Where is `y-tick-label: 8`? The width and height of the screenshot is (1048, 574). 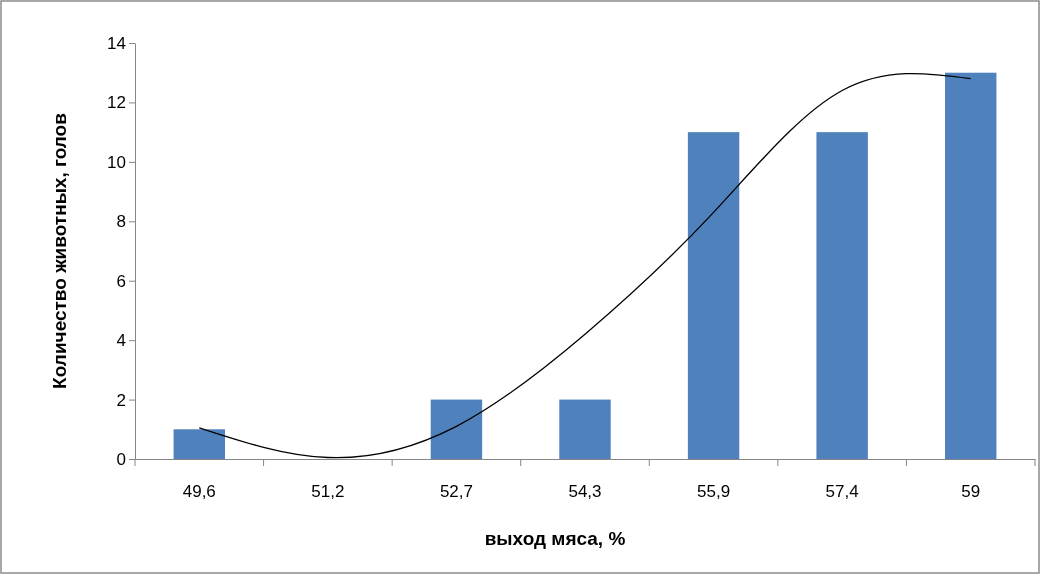
y-tick-label: 8 is located at coordinates (121, 222).